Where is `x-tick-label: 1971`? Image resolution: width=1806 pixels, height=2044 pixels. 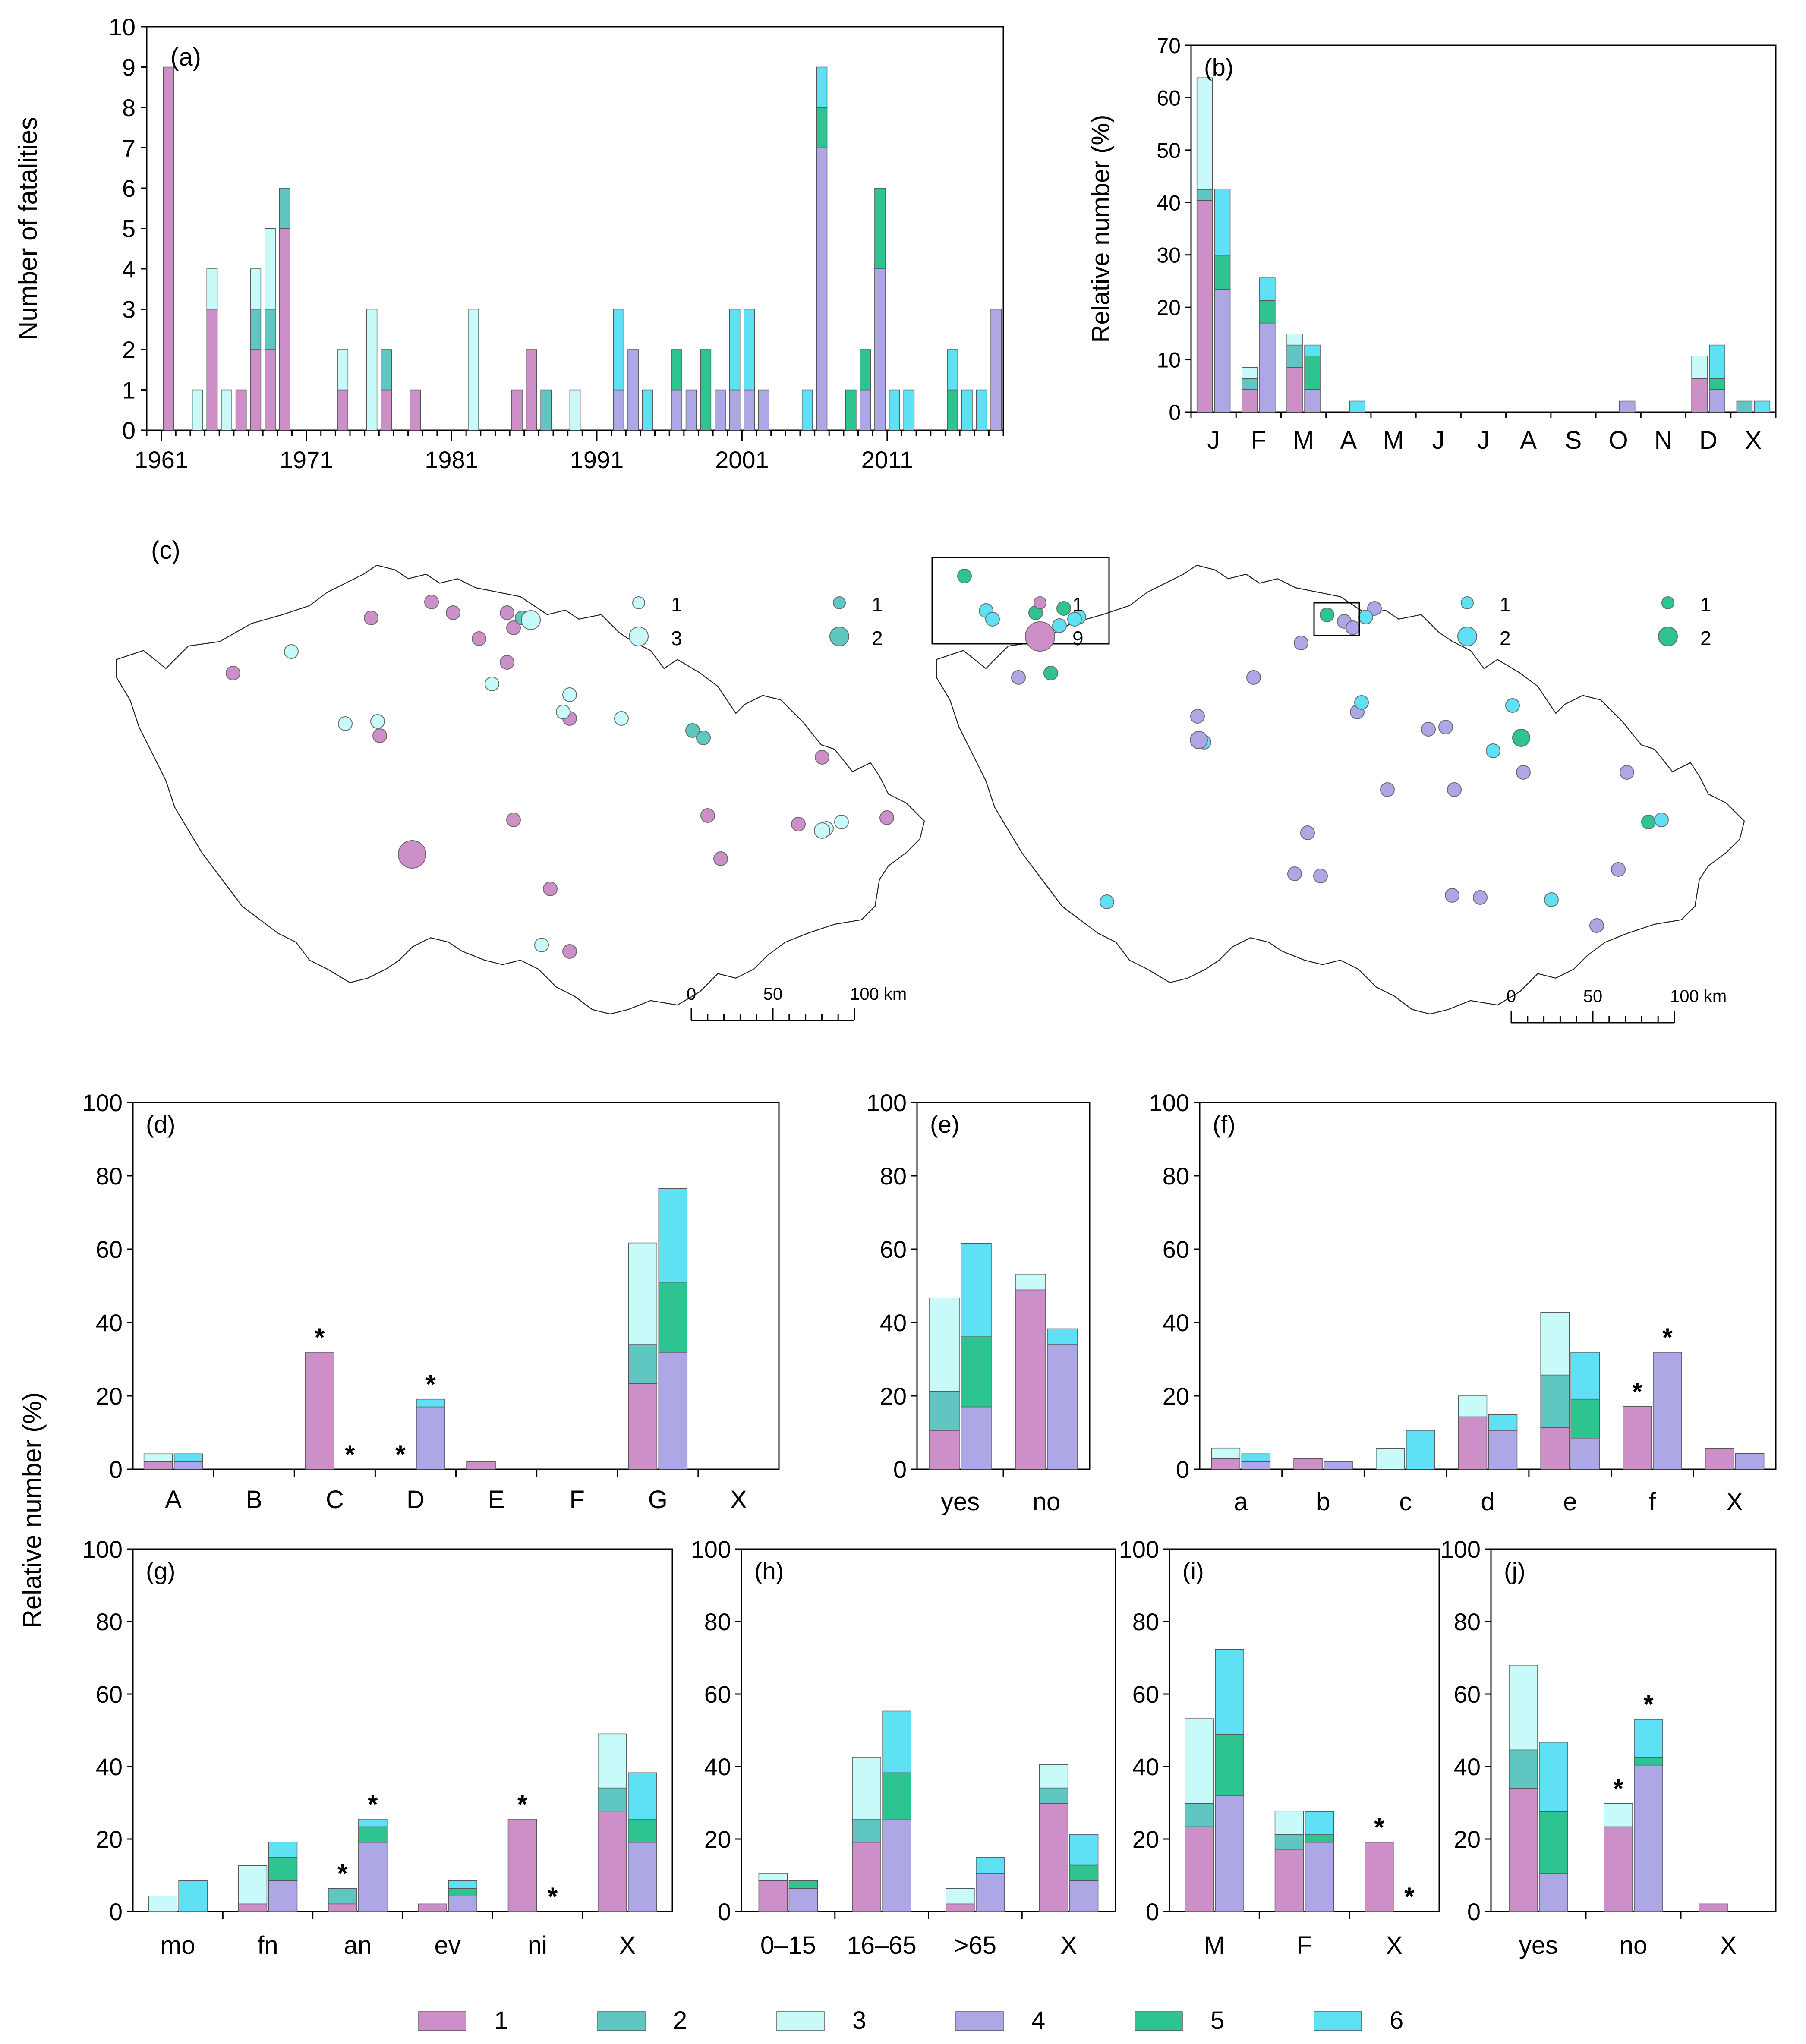
x-tick-label: 1971 is located at coordinates (307, 459).